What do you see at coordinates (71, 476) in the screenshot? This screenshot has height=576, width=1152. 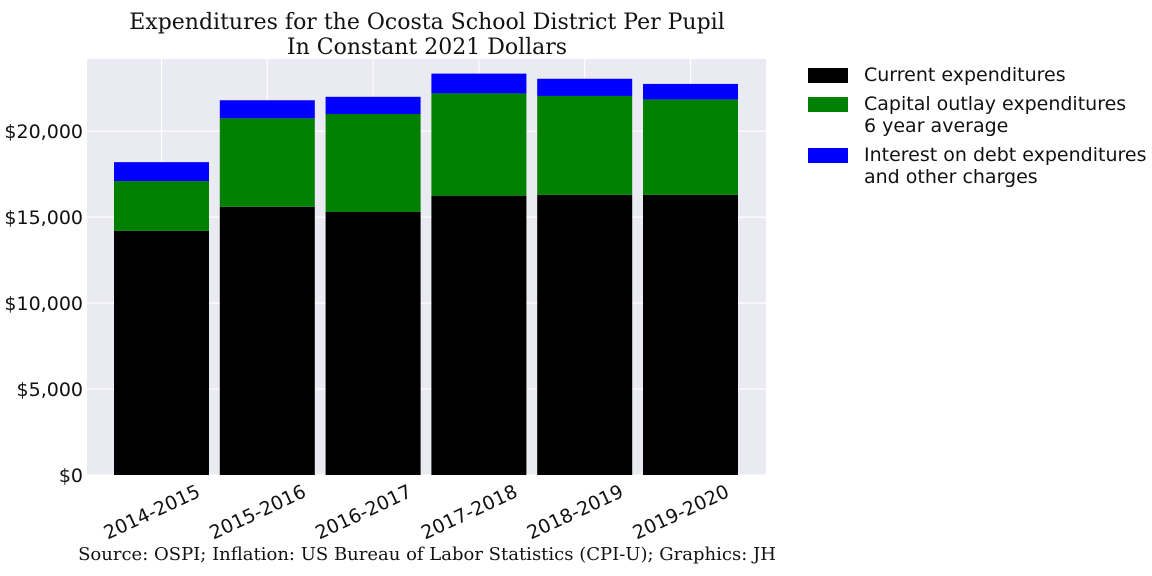 I see `y-tick-label: $0` at bounding box center [71, 476].